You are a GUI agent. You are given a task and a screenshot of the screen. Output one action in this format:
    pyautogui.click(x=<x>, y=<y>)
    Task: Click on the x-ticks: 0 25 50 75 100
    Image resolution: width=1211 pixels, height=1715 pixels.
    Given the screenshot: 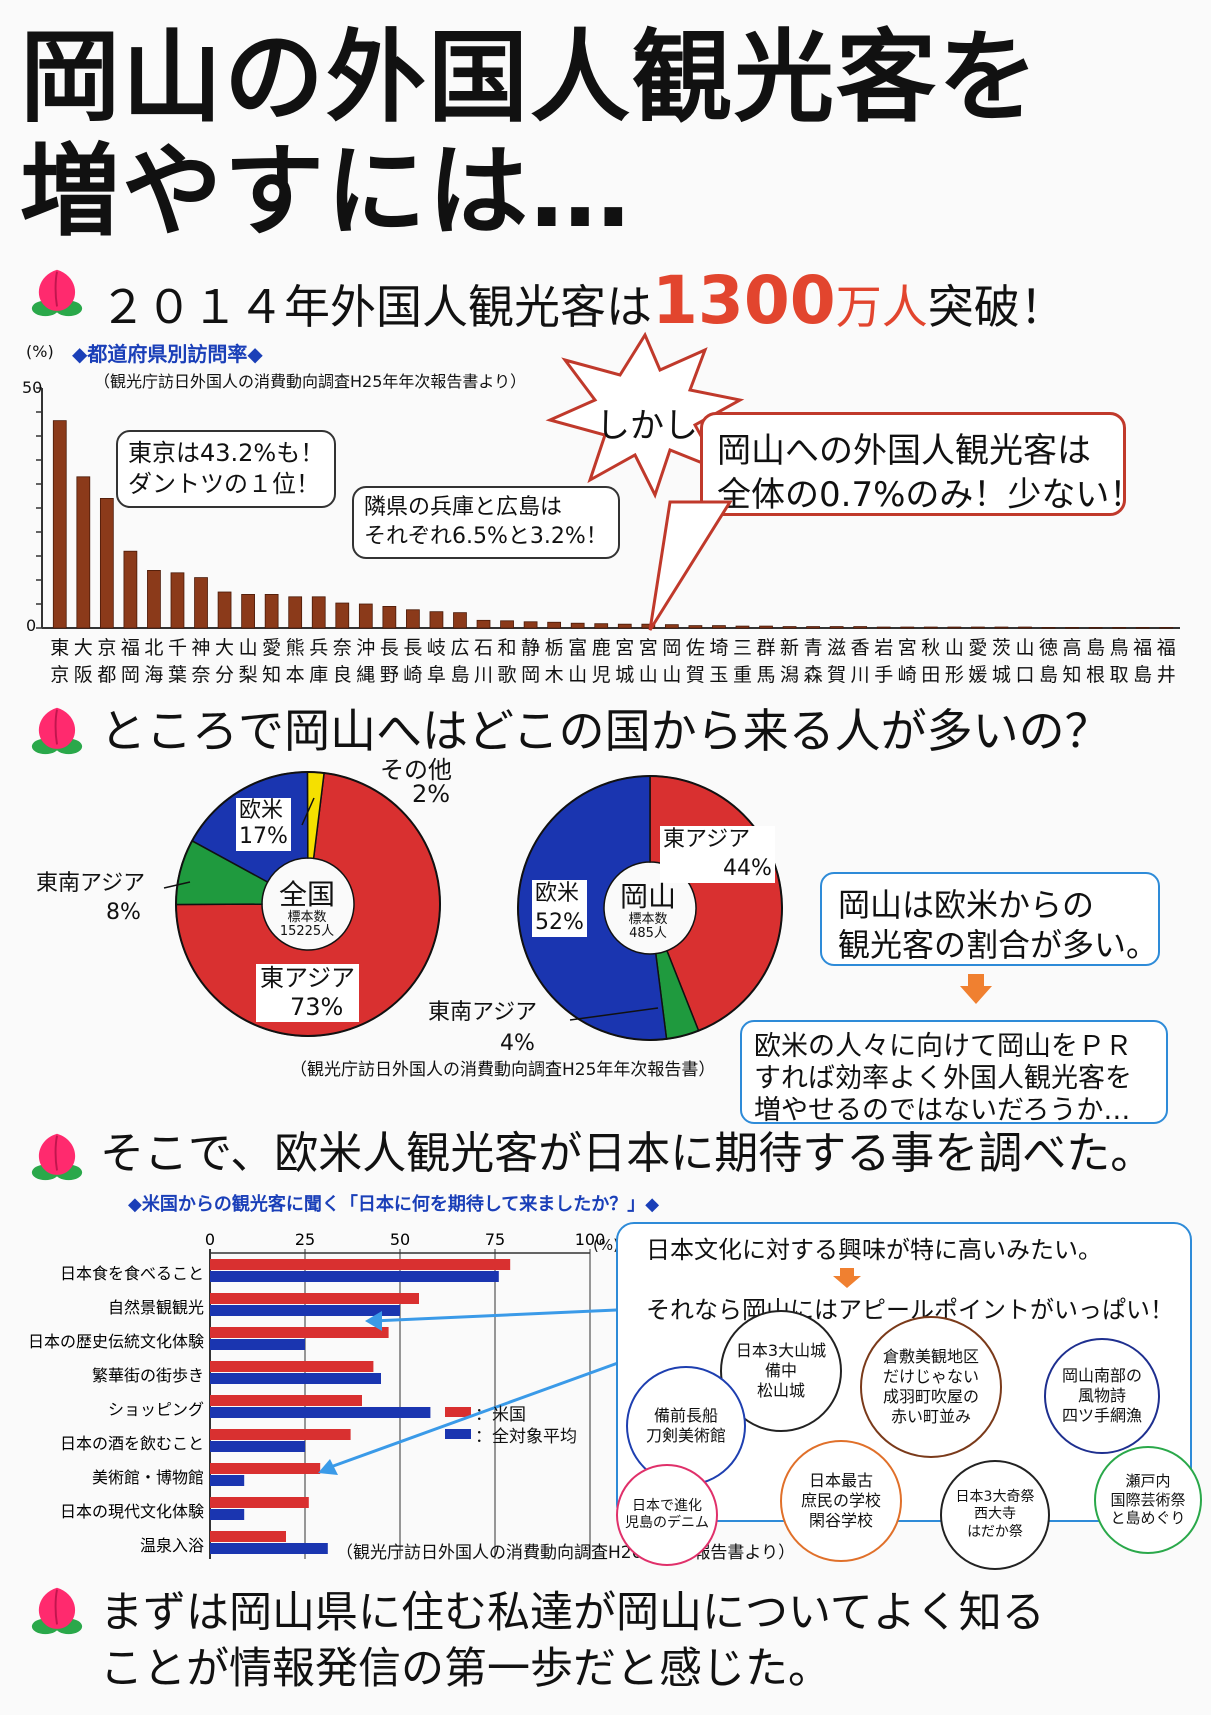 What is the action you would take?
    pyautogui.click(x=405, y=1239)
    